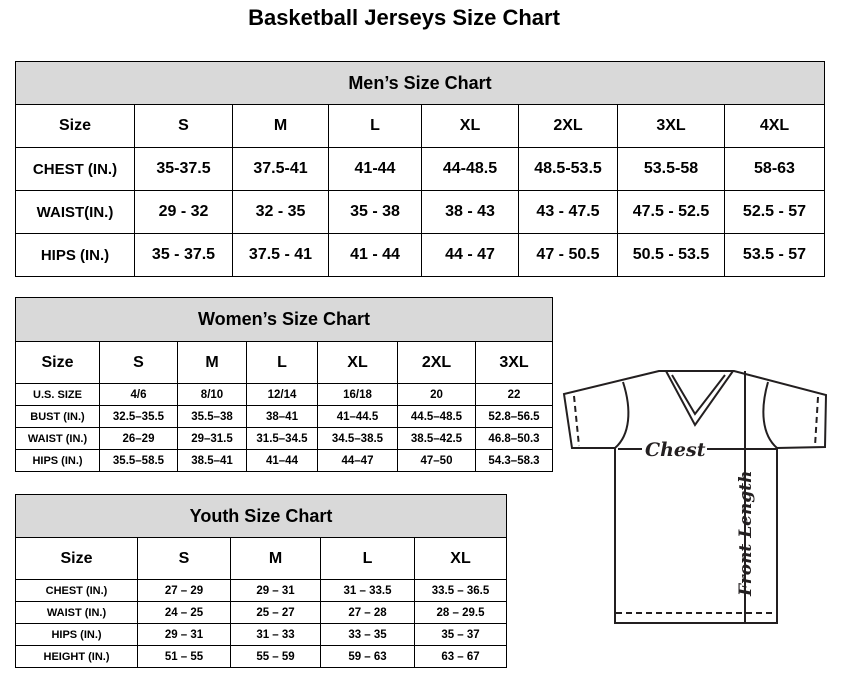 This screenshot has width=843, height=679. What do you see at coordinates (746, 534) in the screenshot?
I see `front-length-label: Front Length` at bounding box center [746, 534].